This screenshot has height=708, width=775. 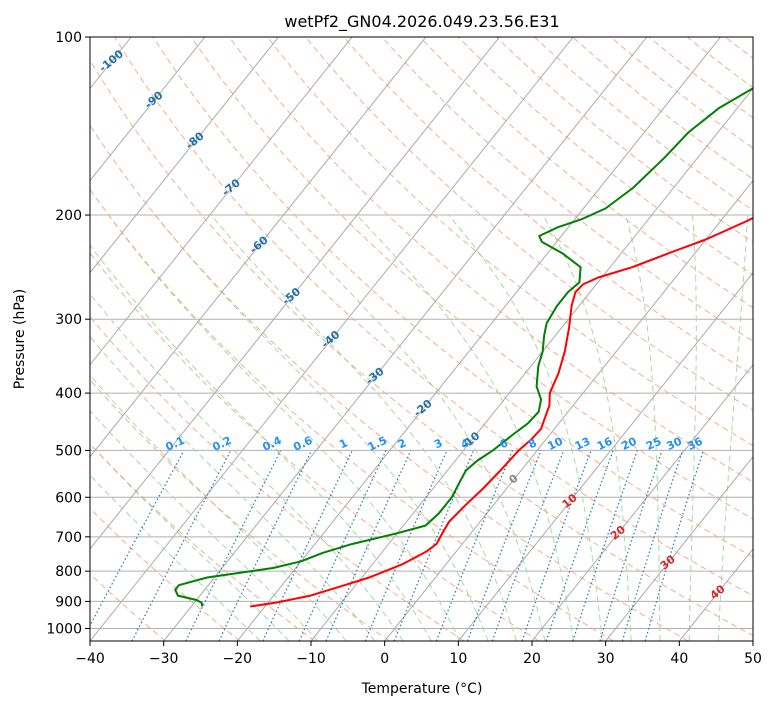 What do you see at coordinates (292, 296) in the screenshot?
I see `isotherm-label: -50` at bounding box center [292, 296].